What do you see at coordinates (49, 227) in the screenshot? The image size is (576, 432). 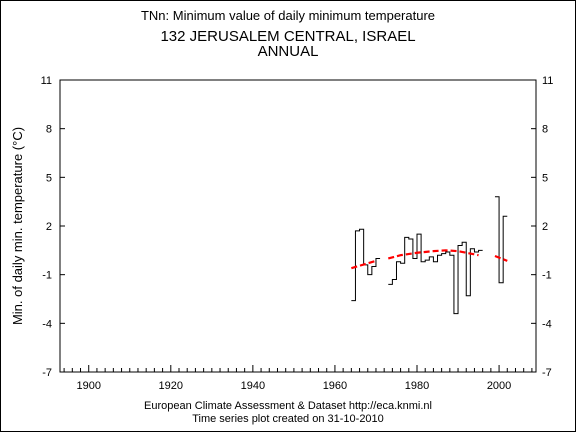 I see `y-tick-label-left: 2` at bounding box center [49, 227].